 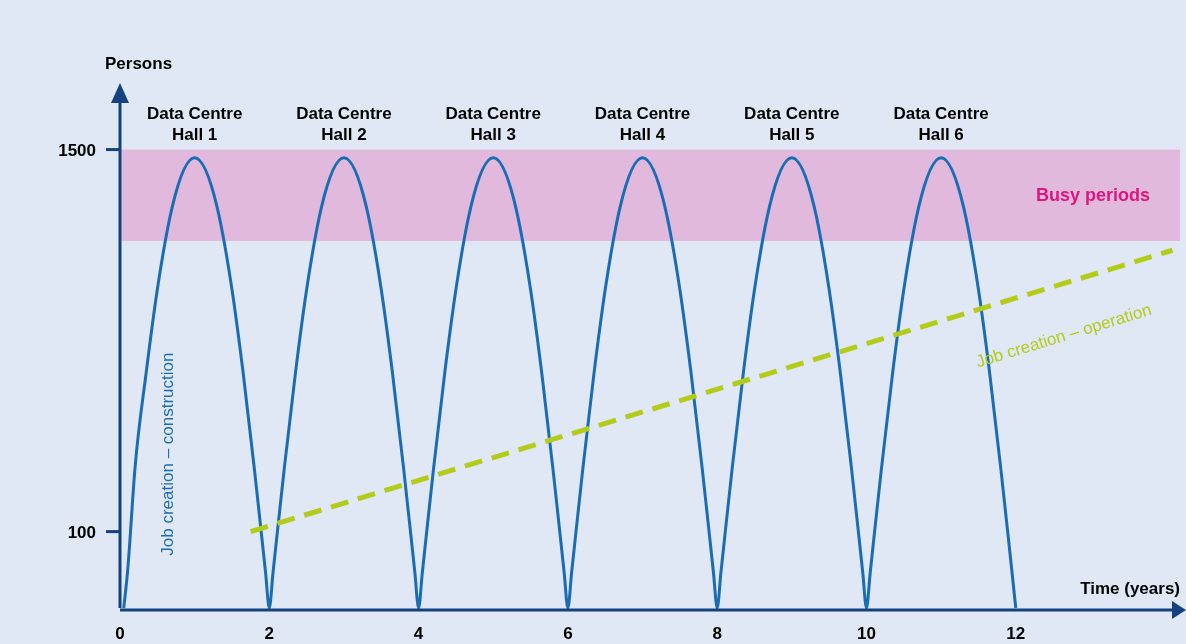 What do you see at coordinates (120, 633) in the screenshot?
I see `x-tick-label: 0` at bounding box center [120, 633].